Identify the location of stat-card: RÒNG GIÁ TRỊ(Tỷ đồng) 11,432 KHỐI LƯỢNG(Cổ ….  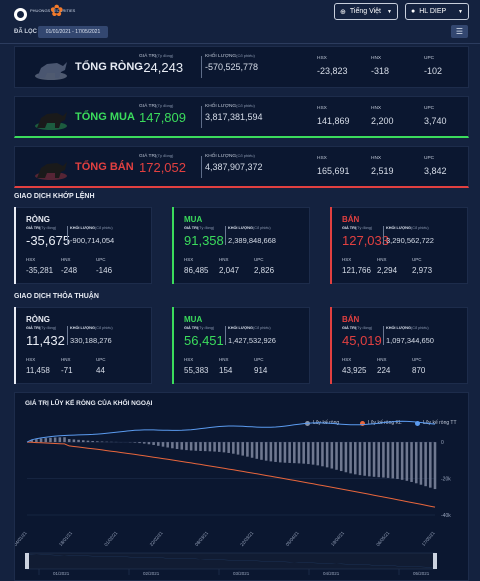
(83, 345).